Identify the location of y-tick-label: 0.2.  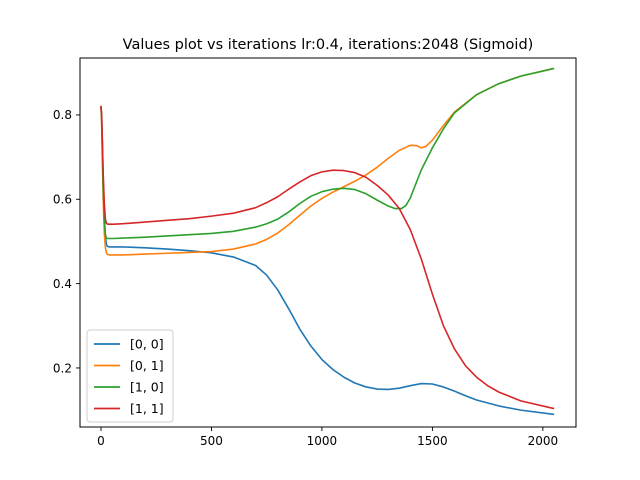
(62, 368).